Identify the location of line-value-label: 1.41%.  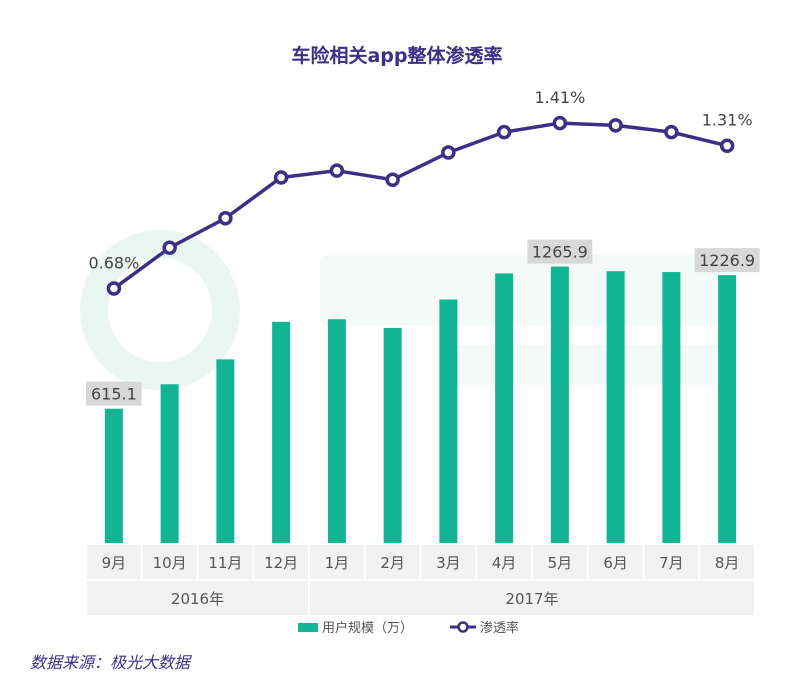
(559, 97).